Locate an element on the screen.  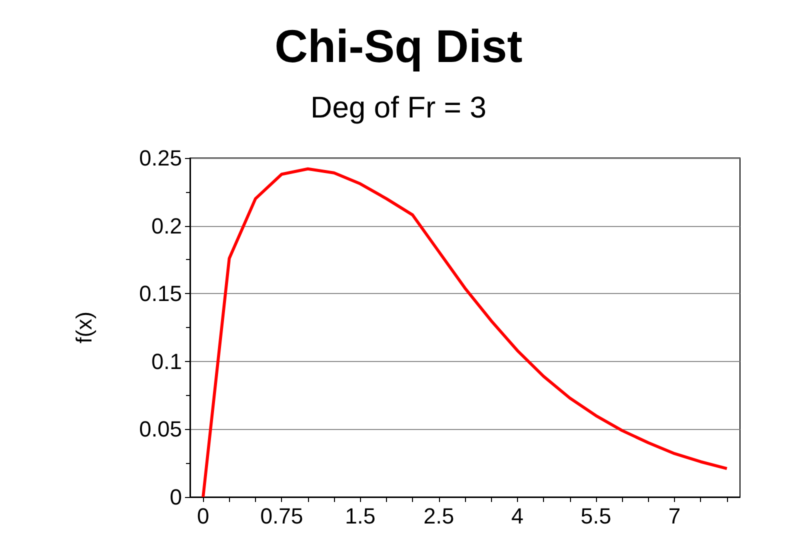
chart-subtitle: Deg of Fr = 3 is located at coordinates (398, 108).